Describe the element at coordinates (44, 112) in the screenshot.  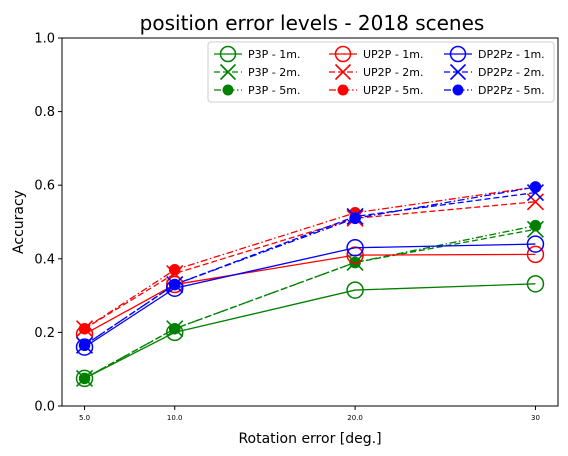
I see `y-tick-label: 0.8` at that location.